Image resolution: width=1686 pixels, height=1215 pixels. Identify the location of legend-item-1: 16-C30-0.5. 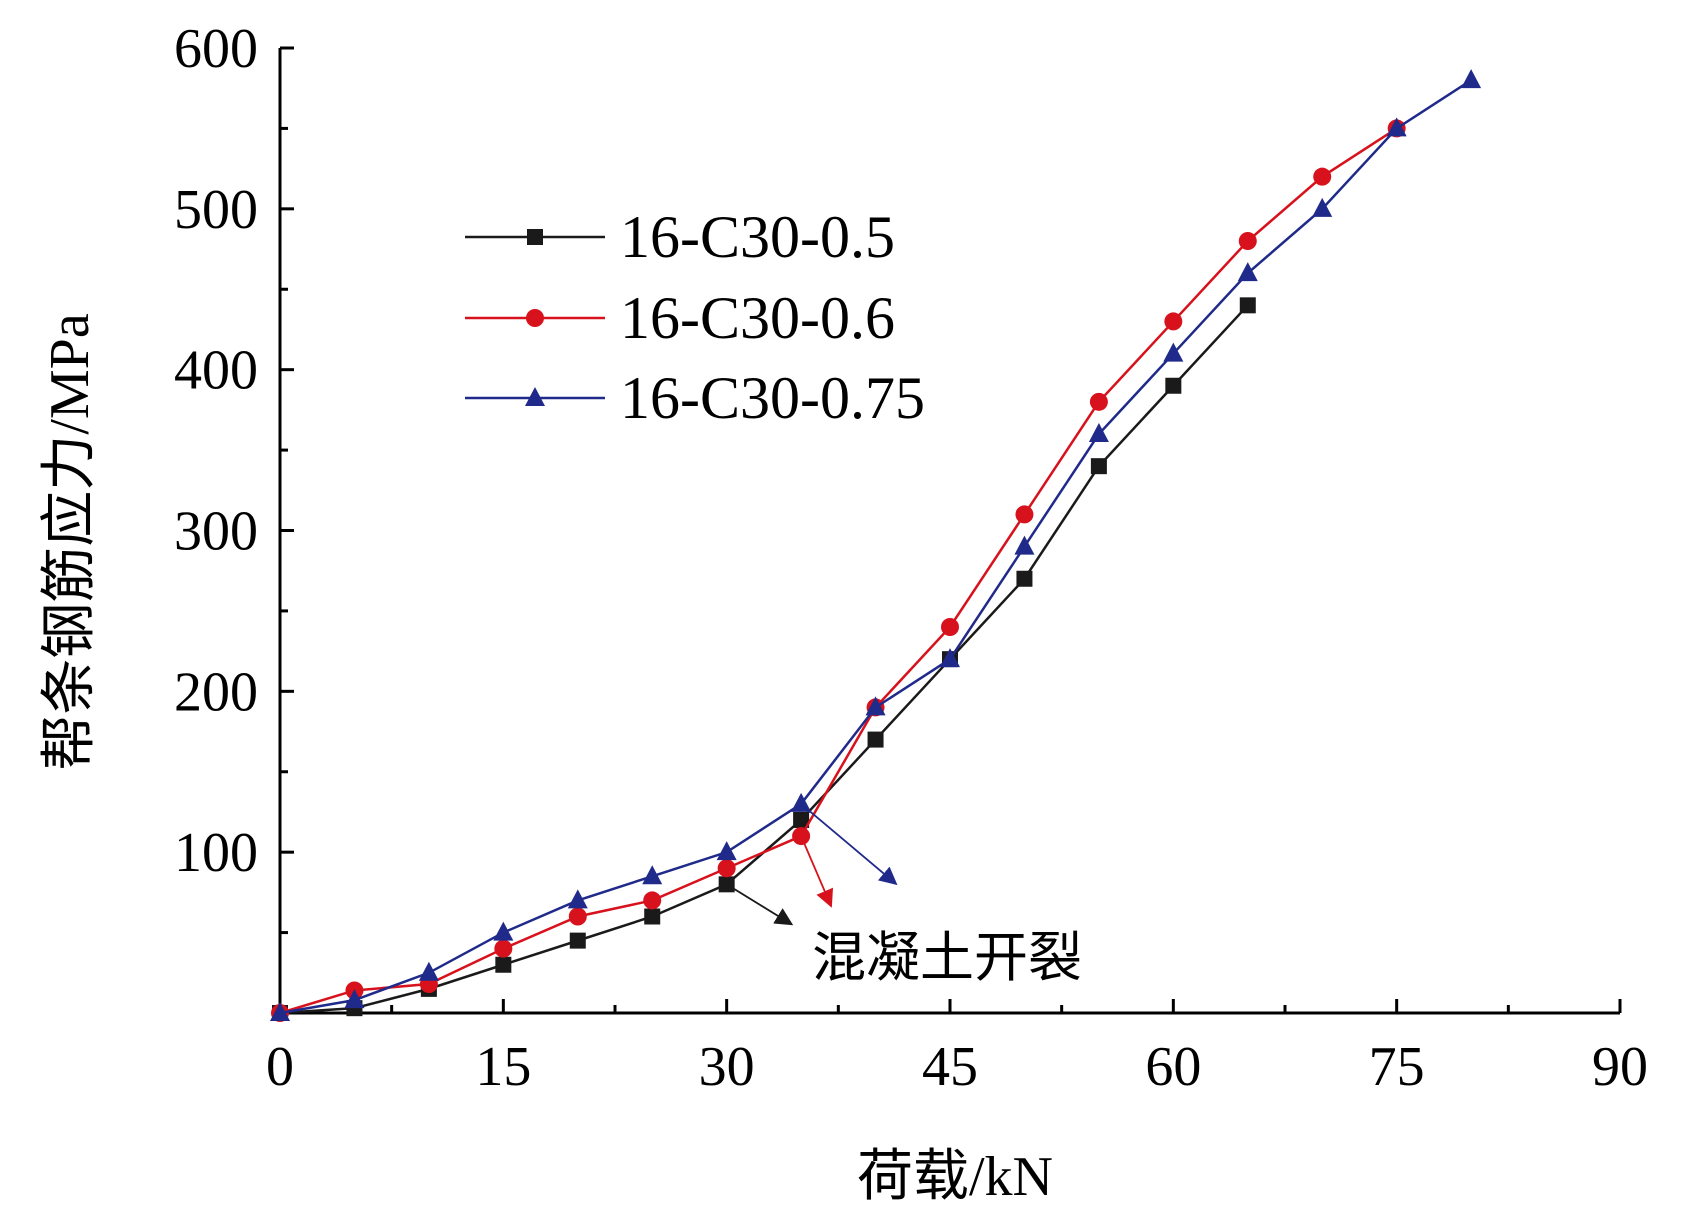
(680, 237).